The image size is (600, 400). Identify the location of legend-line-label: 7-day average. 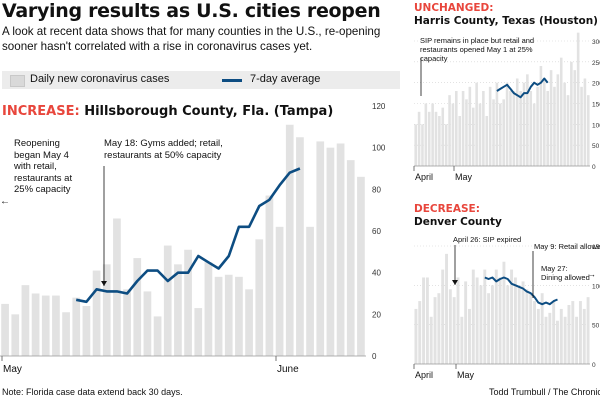
(285, 79).